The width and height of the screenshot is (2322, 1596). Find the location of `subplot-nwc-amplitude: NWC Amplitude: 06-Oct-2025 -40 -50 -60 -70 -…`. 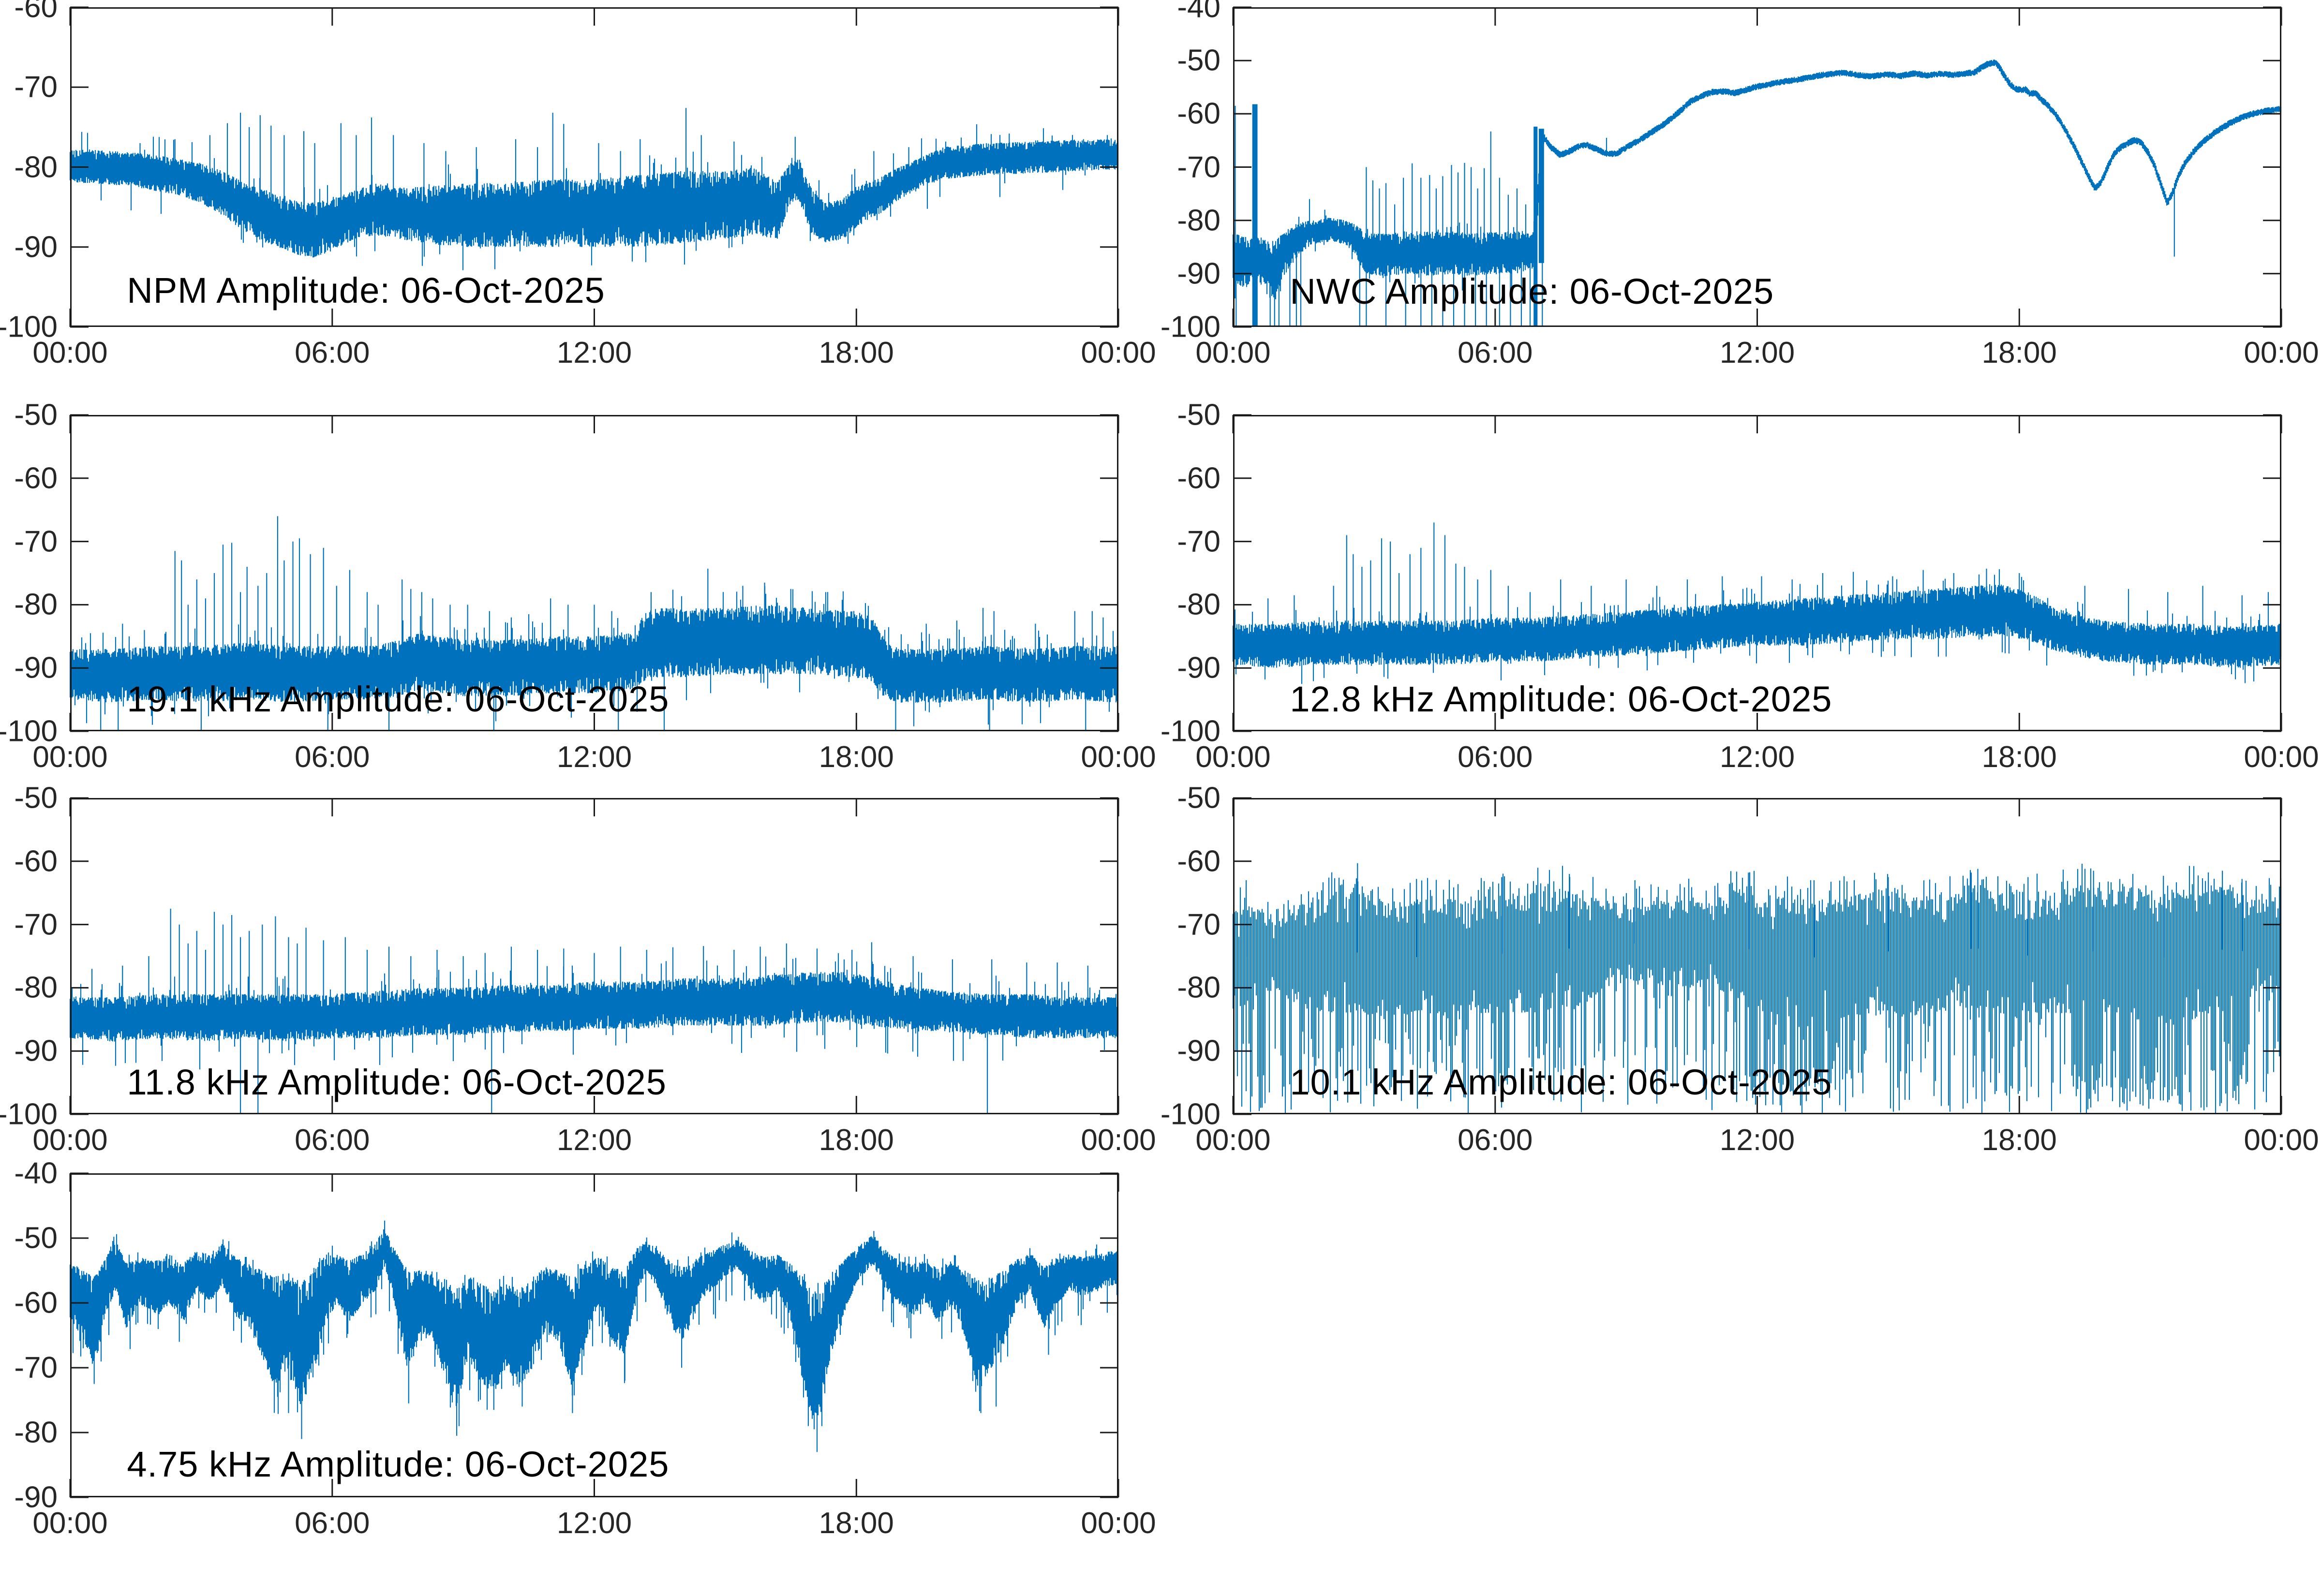

subplot-nwc-amplitude: NWC Amplitude: 06-Oct-2025 -40 -50 -60 -70 -… is located at coordinates (1740, 184).